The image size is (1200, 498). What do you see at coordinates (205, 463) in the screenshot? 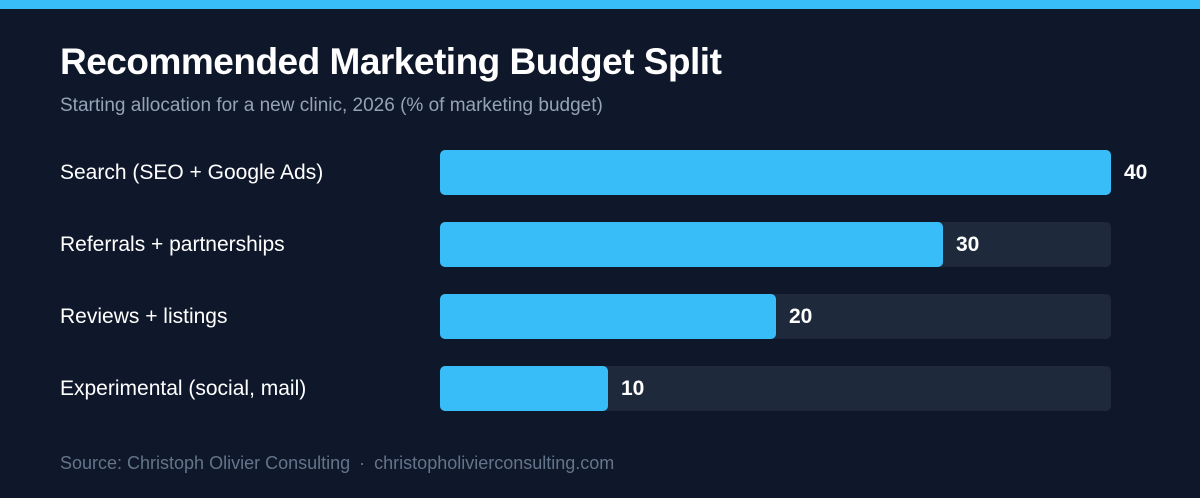
I see `source-text: Source: Christoph Olivier Consulting` at bounding box center [205, 463].